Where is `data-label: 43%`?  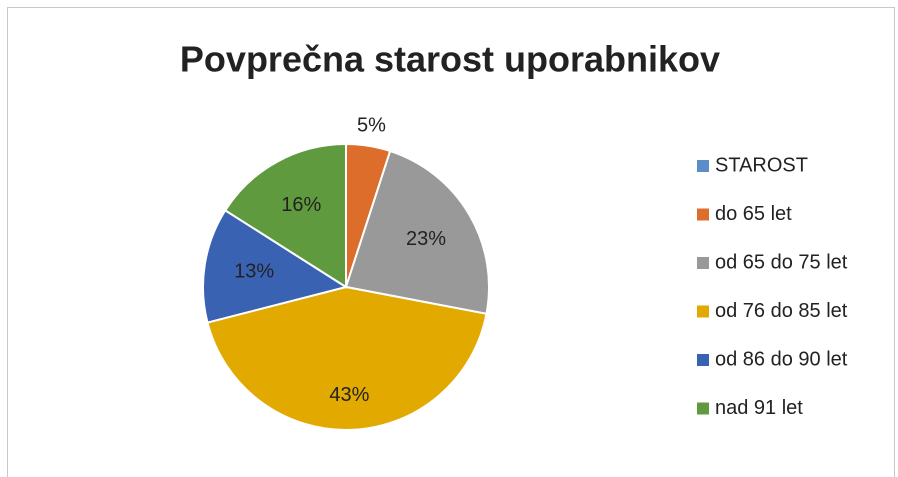 data-label: 43% is located at coordinates (349, 395).